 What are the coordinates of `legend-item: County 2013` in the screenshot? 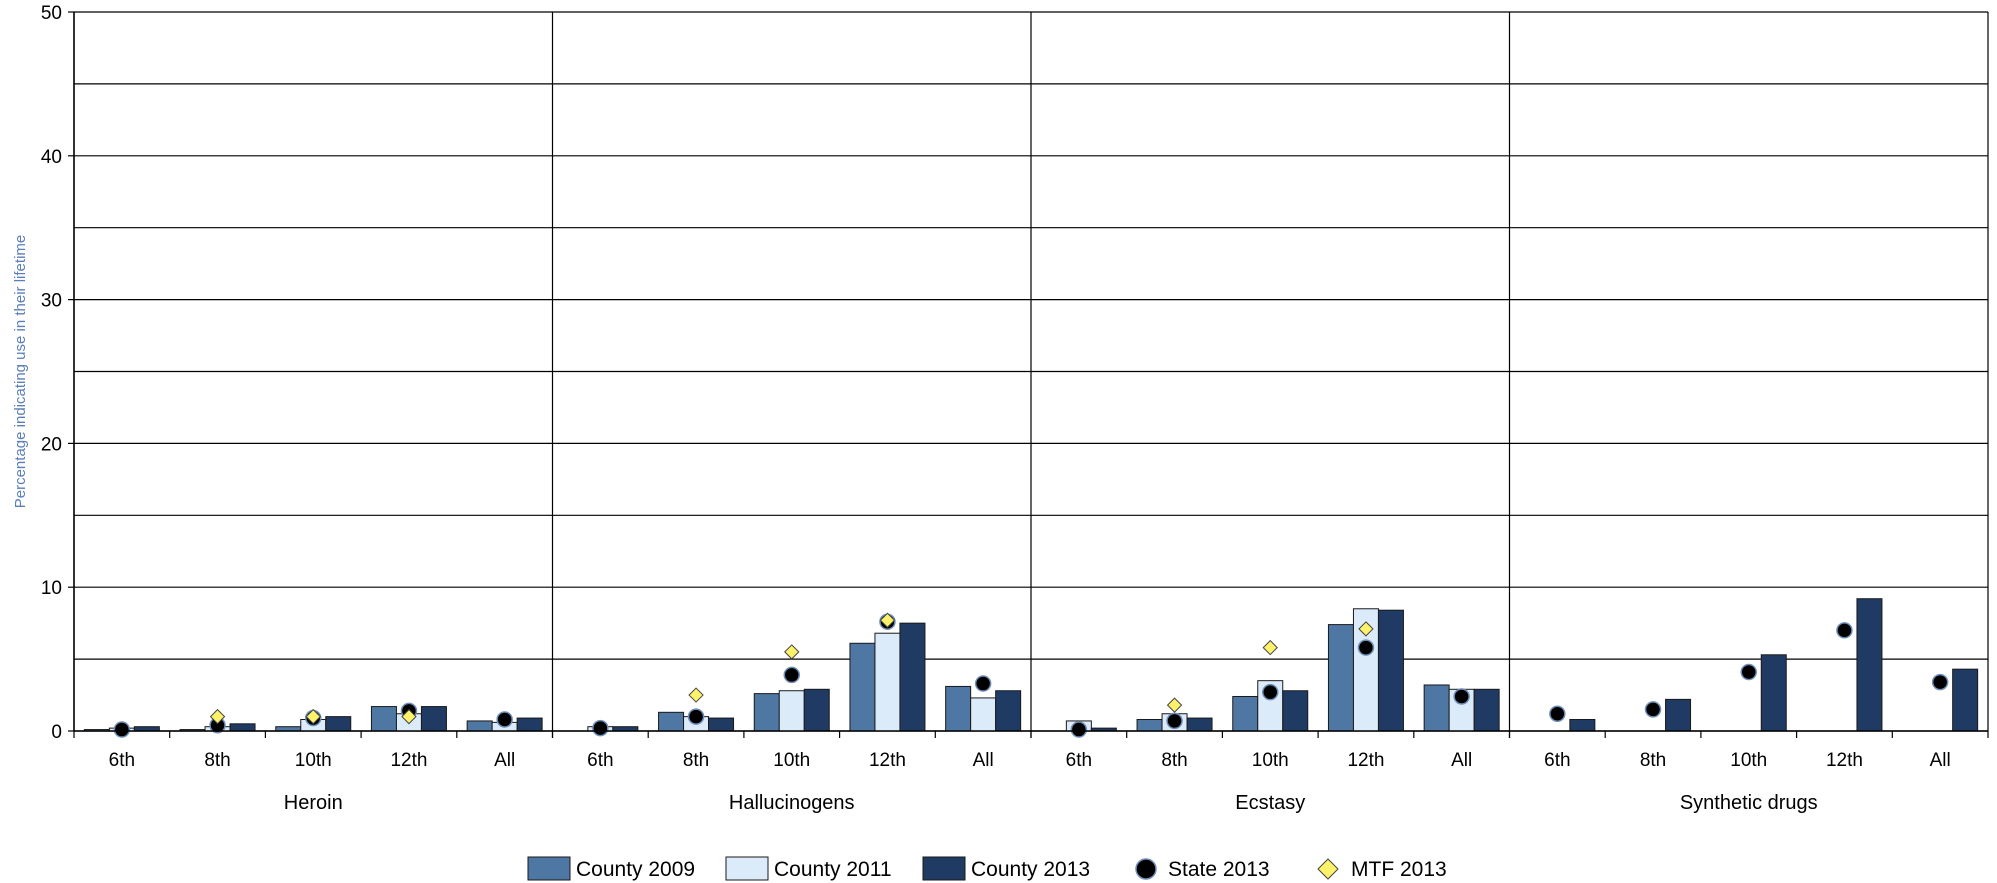 It's located at (1006, 868).